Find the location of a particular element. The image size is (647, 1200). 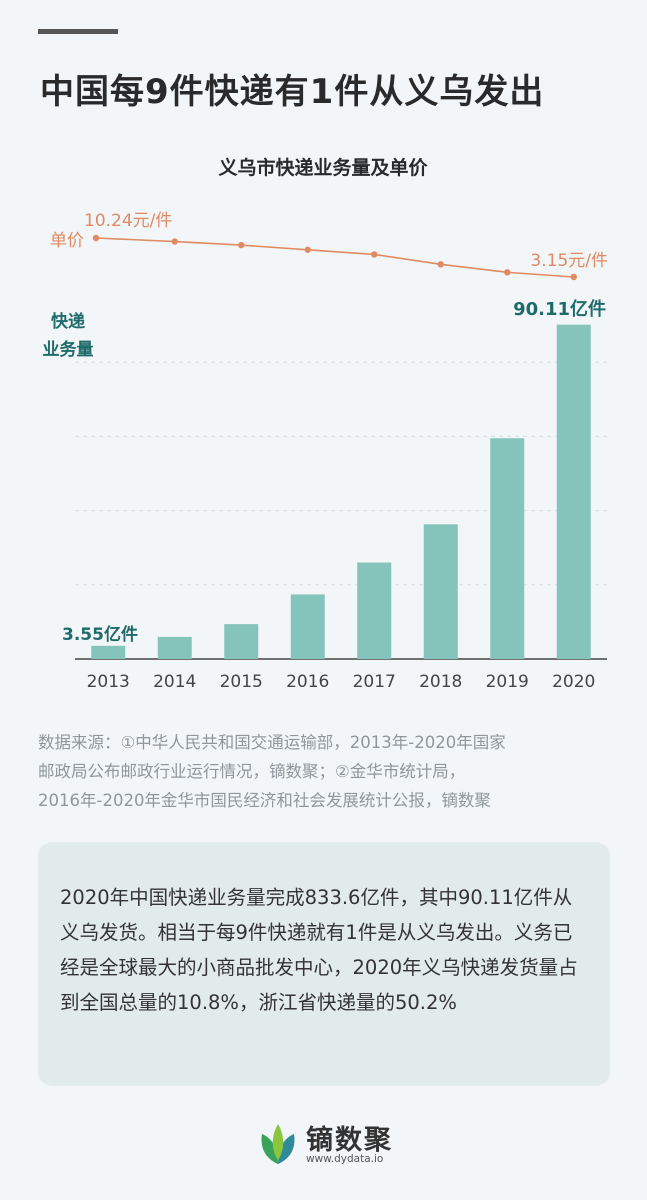

chart-title: 义乌市快递业务量及单价 is located at coordinates (323, 167).